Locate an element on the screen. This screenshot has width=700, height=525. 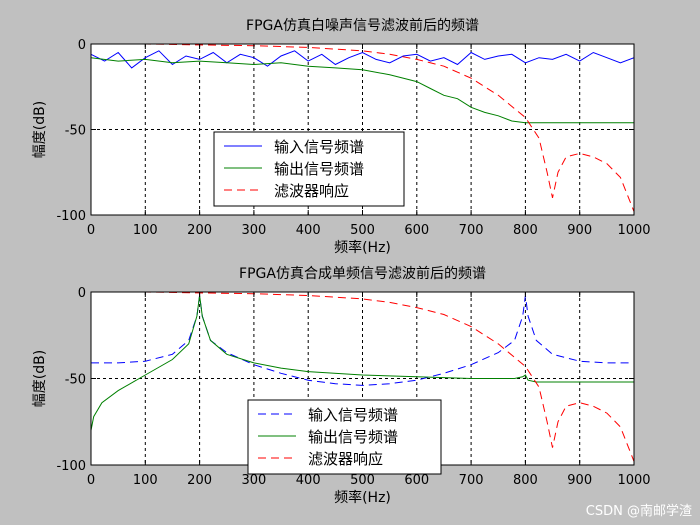
chart-title: FPGA仿真白噪声信号滤波前后的频谱 is located at coordinates (362, 25).